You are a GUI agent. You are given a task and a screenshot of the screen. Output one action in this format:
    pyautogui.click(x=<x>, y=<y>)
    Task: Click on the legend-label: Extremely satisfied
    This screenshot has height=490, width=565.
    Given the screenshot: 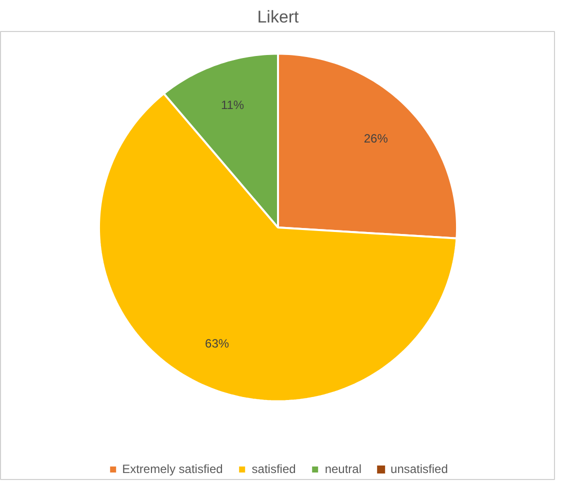 What is the action you would take?
    pyautogui.click(x=172, y=469)
    